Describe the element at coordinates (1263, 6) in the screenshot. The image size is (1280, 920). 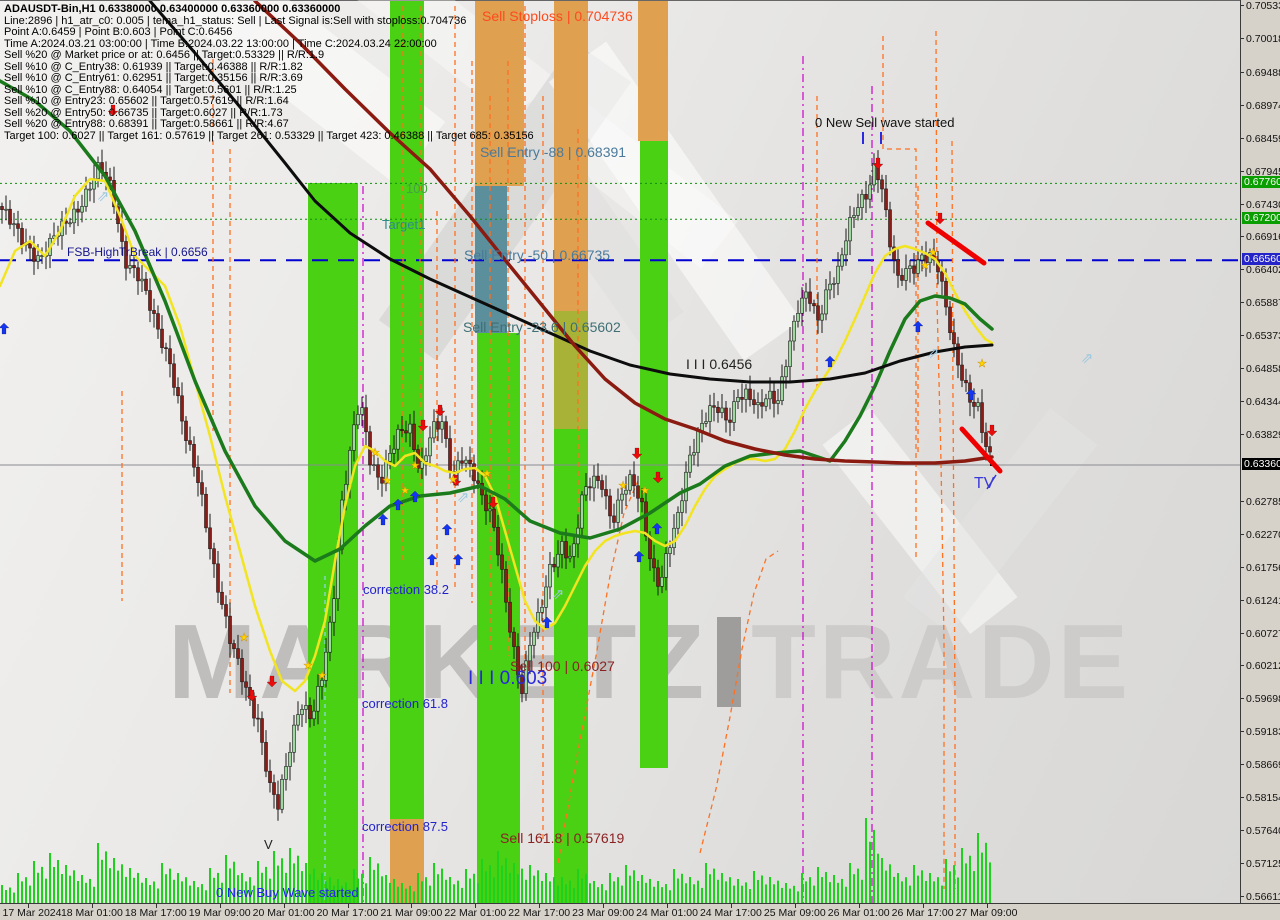
I see `price-label: 0.70533` at that location.